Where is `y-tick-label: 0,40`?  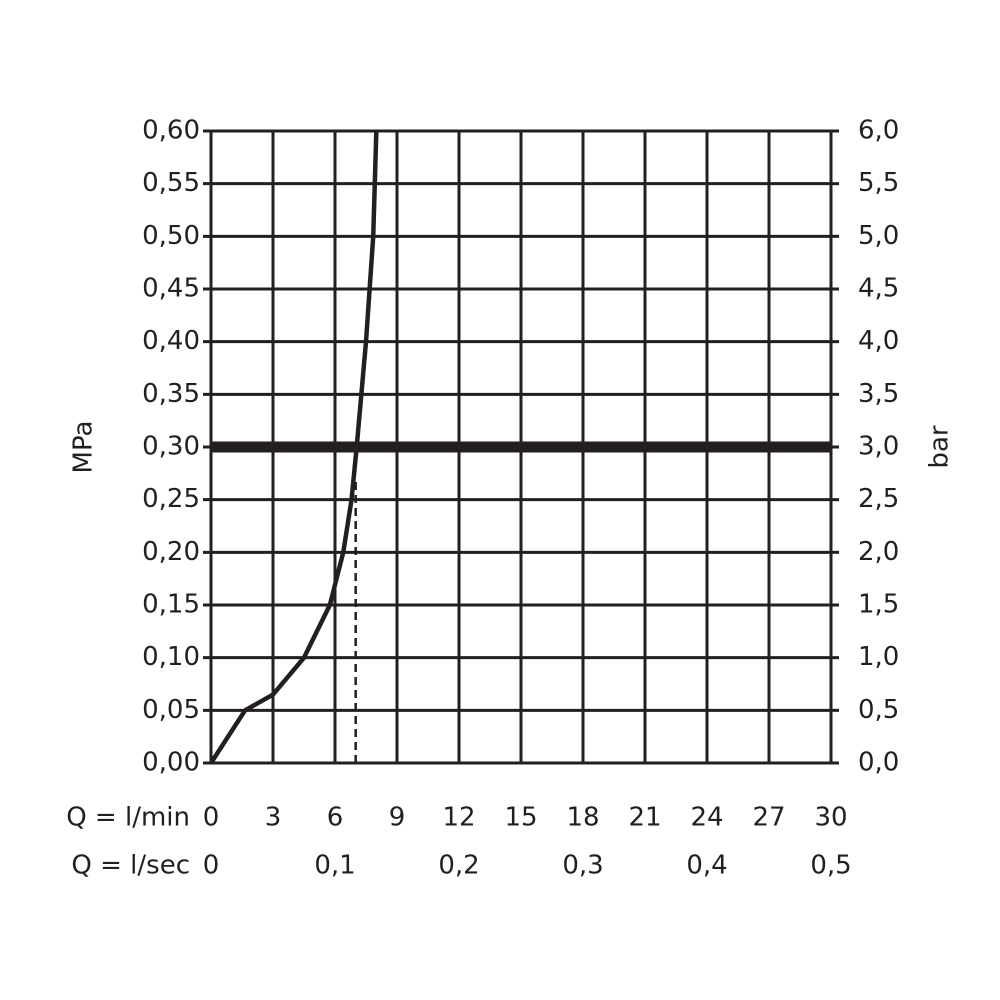 y-tick-label: 0,40 is located at coordinates (171, 341).